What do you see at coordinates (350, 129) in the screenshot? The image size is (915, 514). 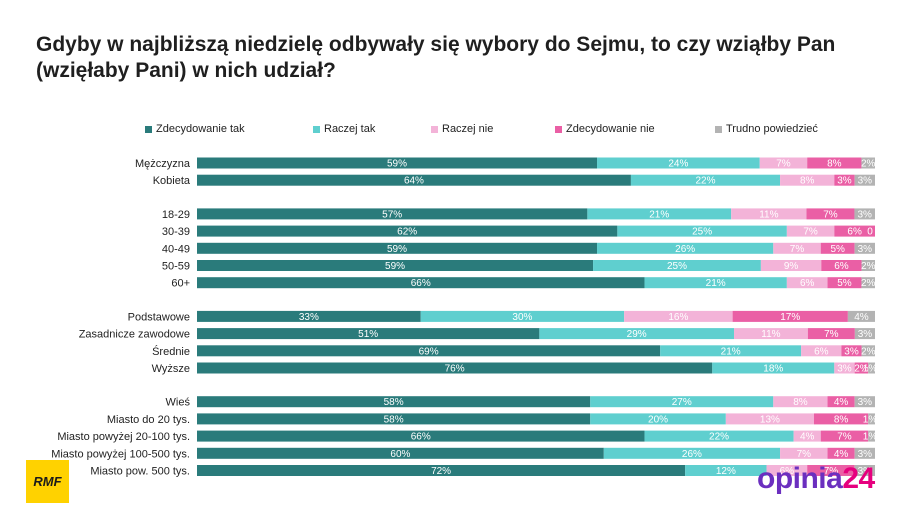 I see `legend-label: Raczej tak` at bounding box center [350, 129].